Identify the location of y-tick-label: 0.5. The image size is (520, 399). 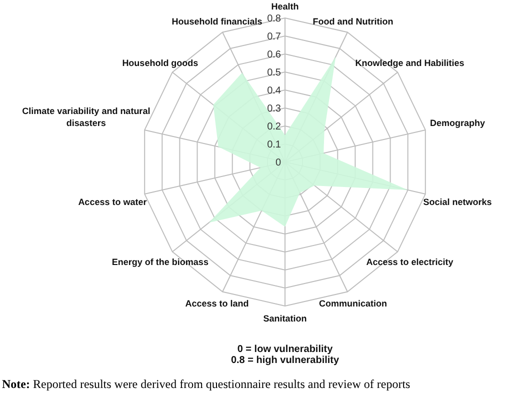
(274, 73).